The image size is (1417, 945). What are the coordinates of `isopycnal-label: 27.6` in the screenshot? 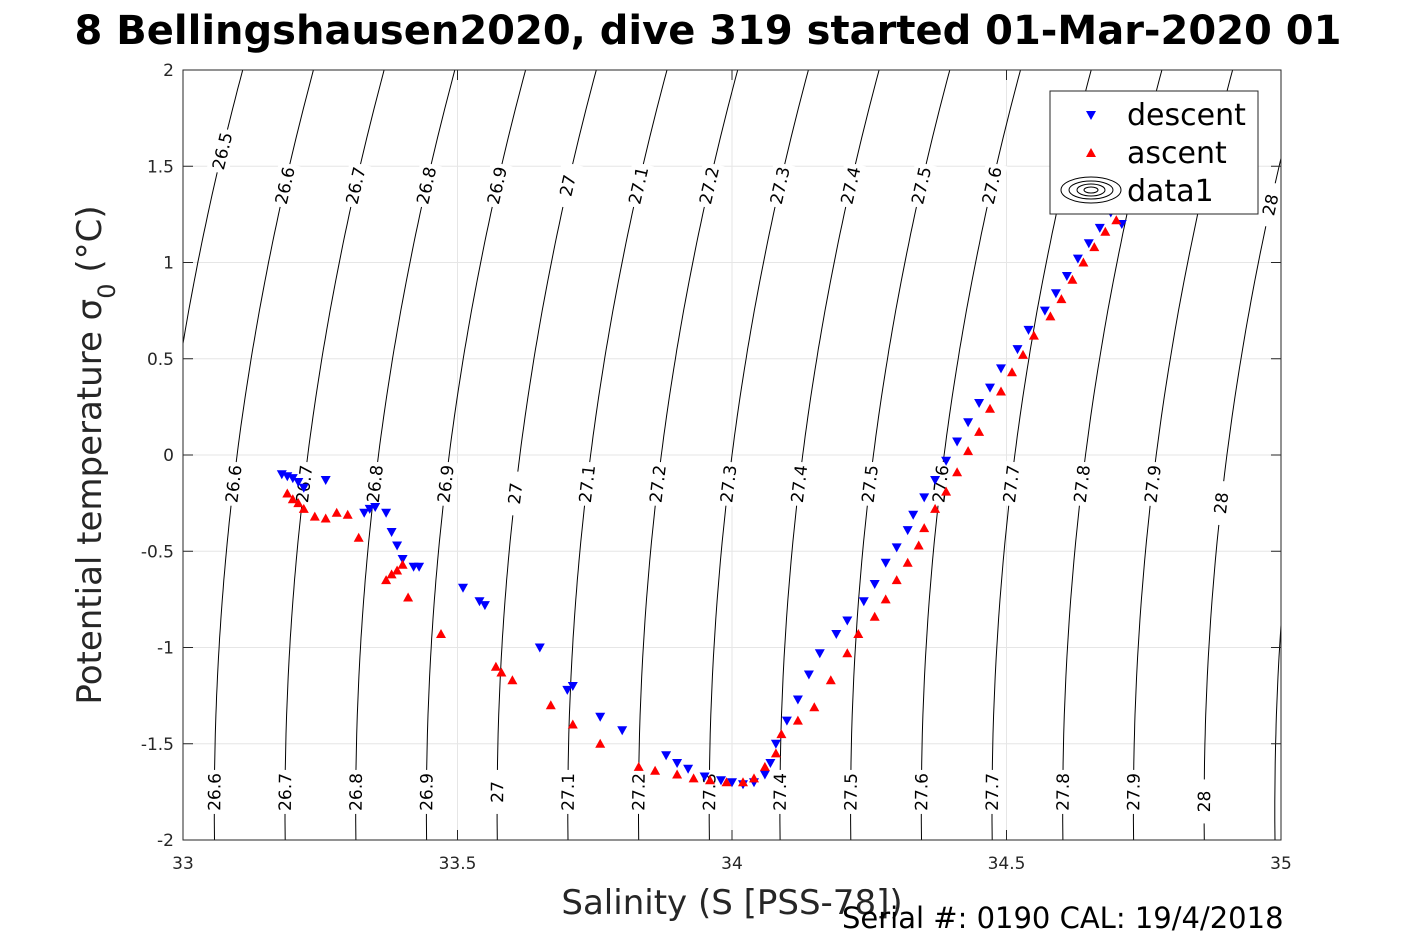 It's located at (941, 484).